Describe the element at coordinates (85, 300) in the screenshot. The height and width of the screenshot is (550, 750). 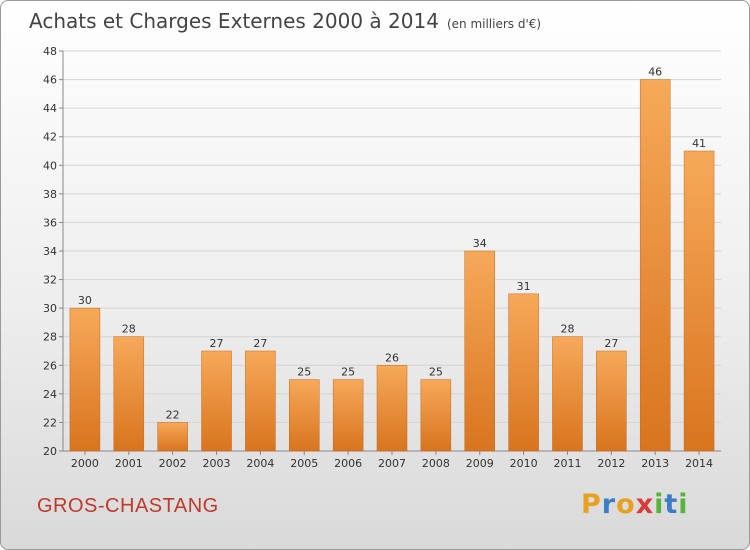
I see `value-label: 30` at that location.